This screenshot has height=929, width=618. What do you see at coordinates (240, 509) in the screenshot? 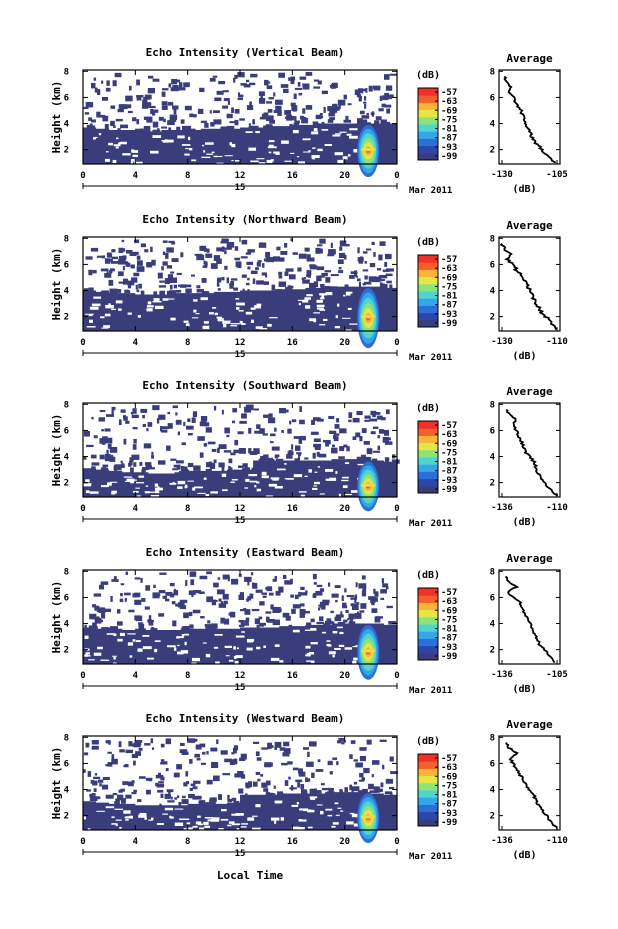
I see `x-tick-label: 12` at bounding box center [240, 509].